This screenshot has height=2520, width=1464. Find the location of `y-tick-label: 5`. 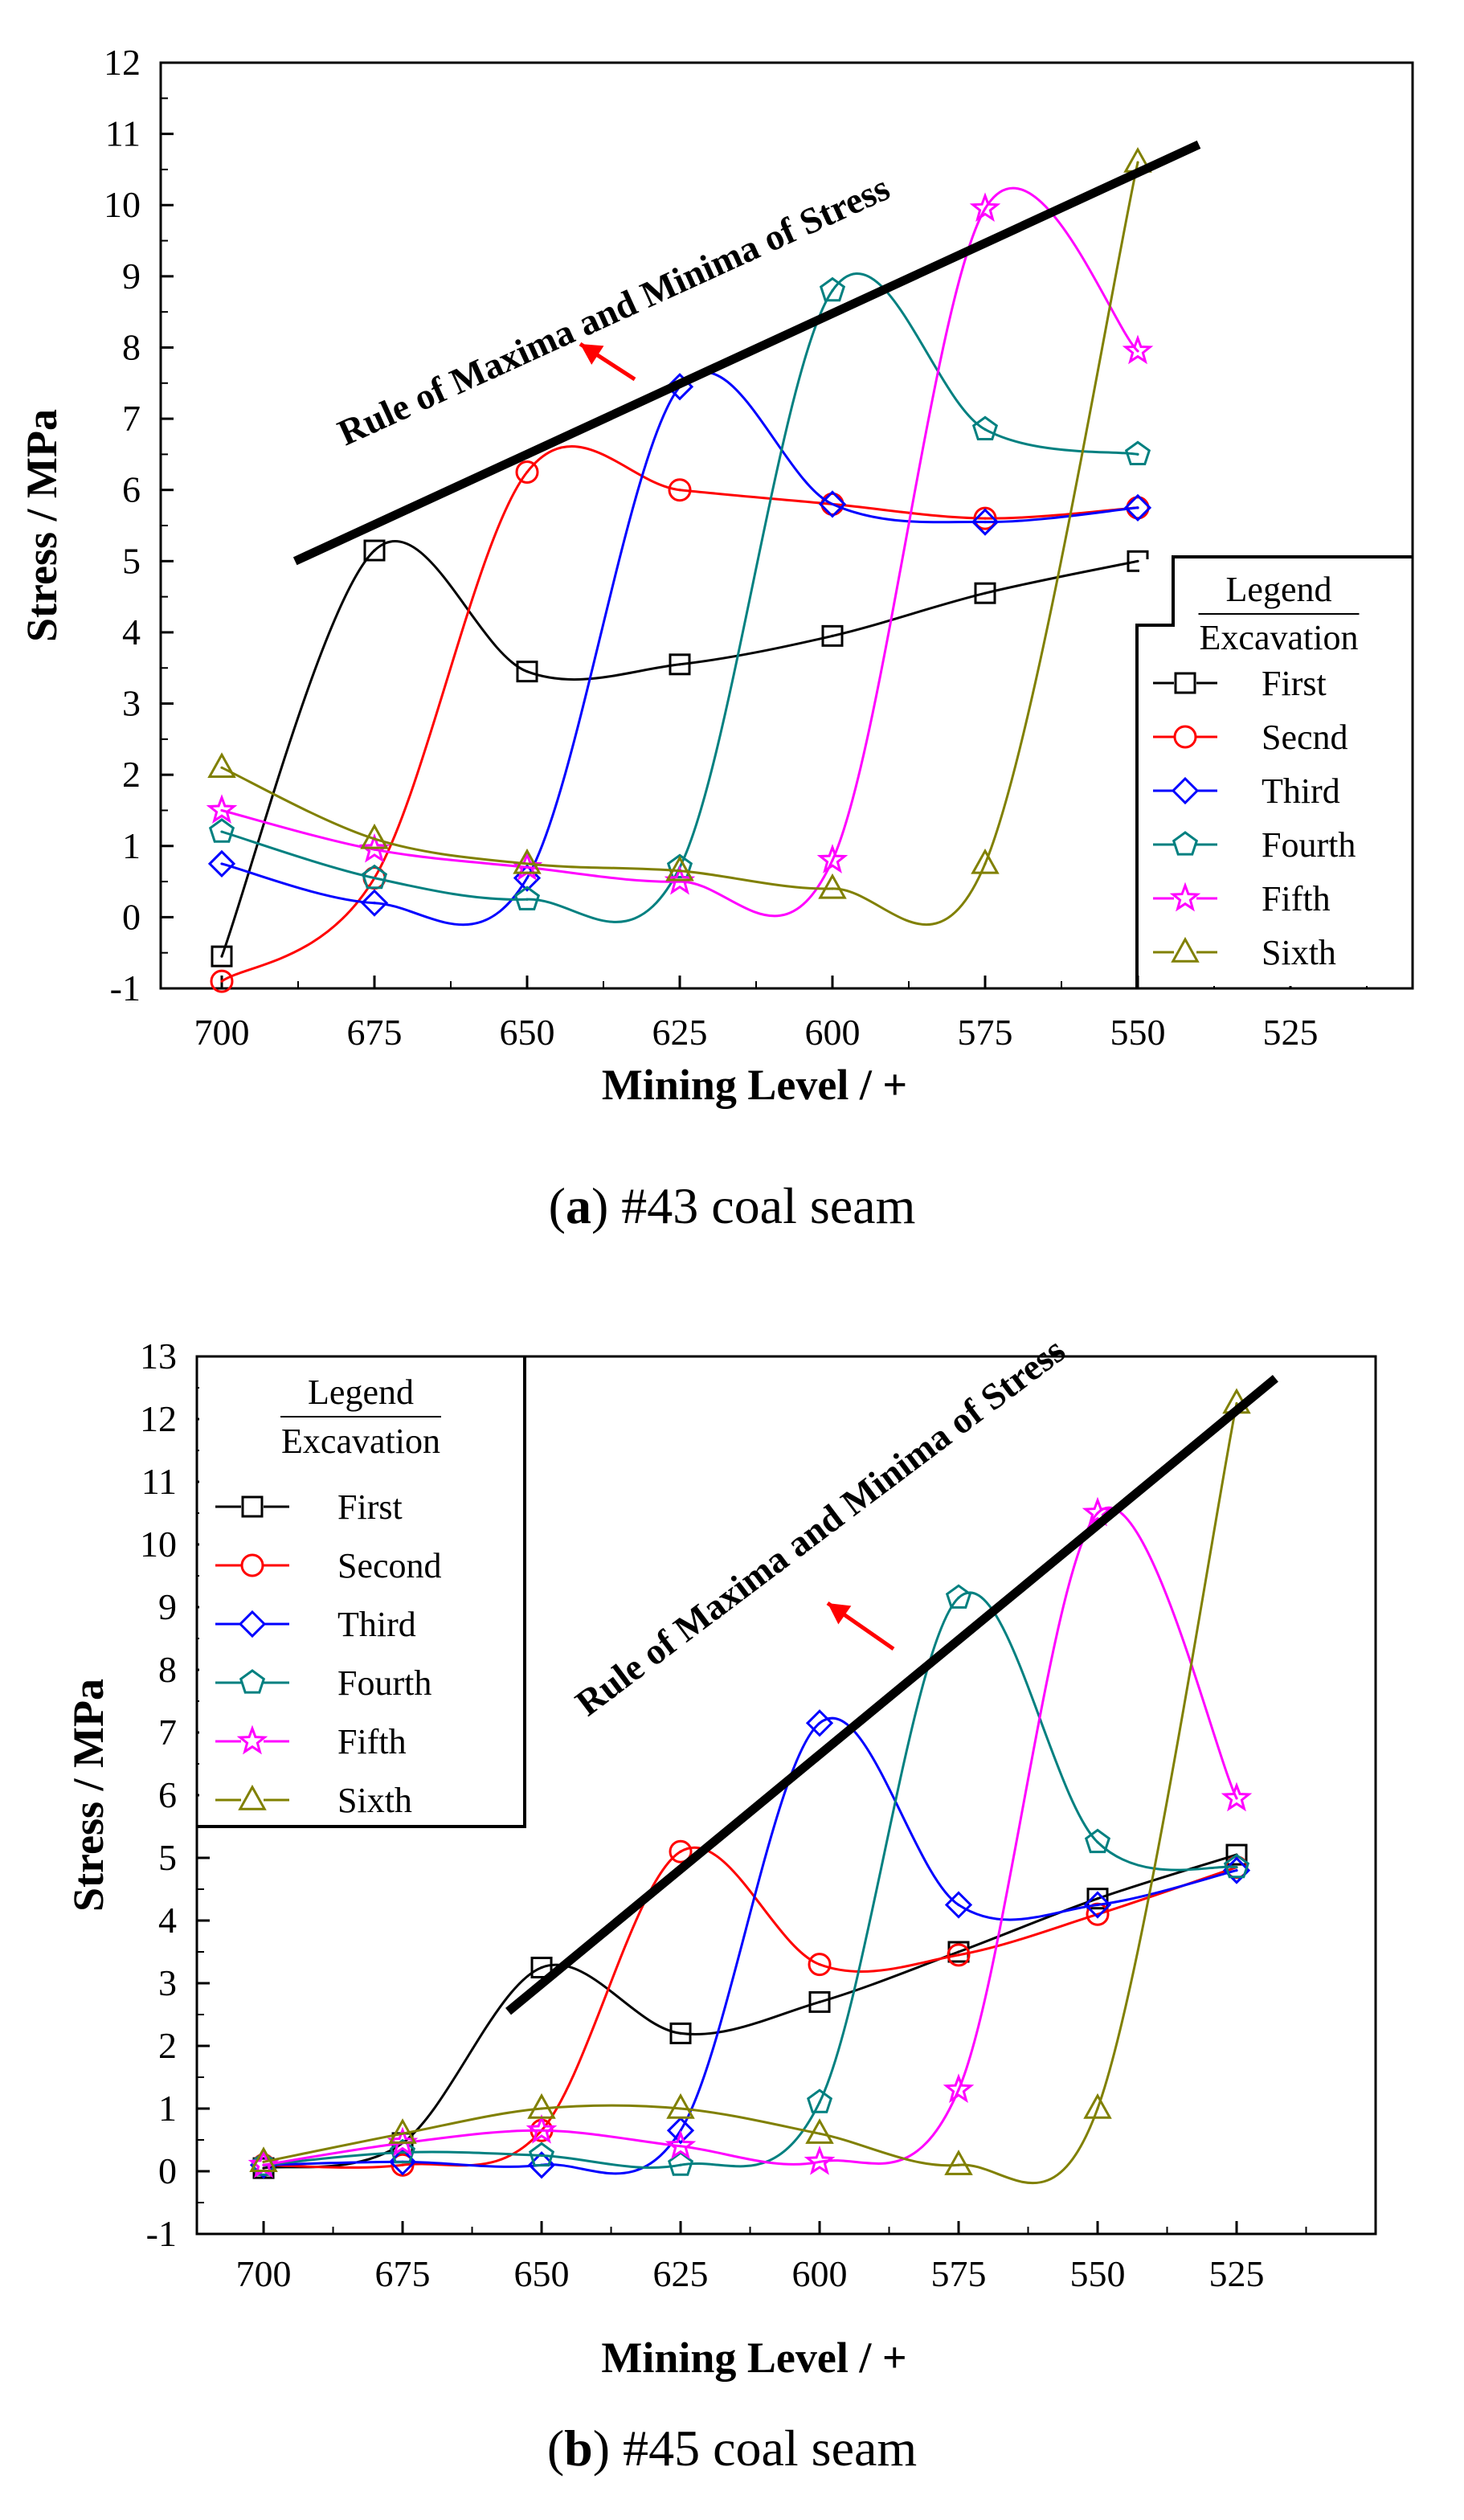

y-tick-label: 5 is located at coordinates (167, 1858).